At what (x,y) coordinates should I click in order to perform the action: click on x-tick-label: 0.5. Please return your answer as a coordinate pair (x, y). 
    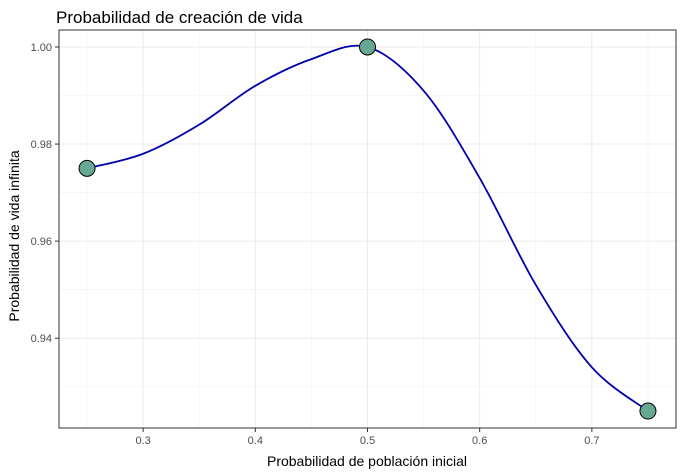
    Looking at the image, I should click on (367, 441).